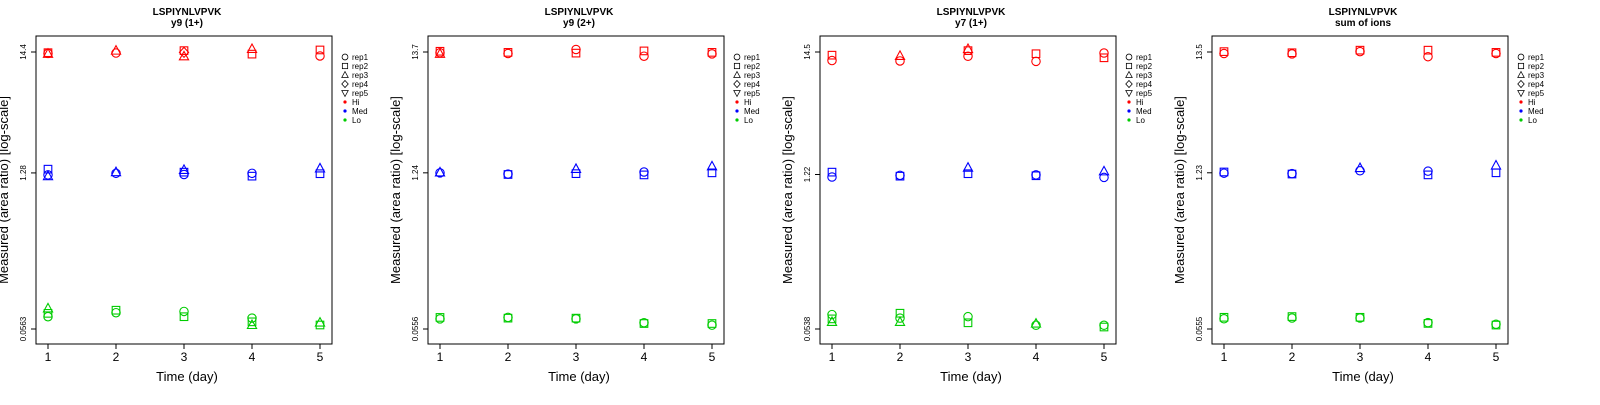  What do you see at coordinates (971, 23) in the screenshot?
I see `panel-subtitle: y7 (1+)` at bounding box center [971, 23].